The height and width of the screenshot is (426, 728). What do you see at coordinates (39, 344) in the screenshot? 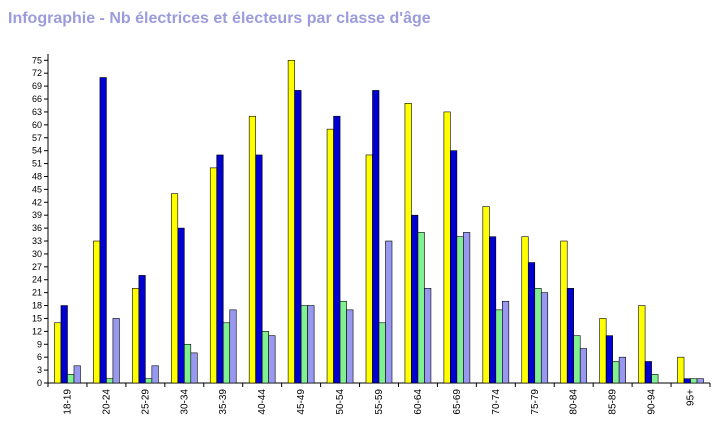
I see `y-tick-label: 9` at bounding box center [39, 344].